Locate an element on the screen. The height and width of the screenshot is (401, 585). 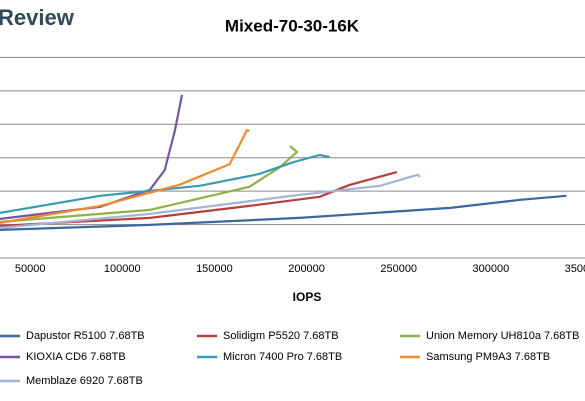
x-tick-label: 300000 is located at coordinates (490, 269).